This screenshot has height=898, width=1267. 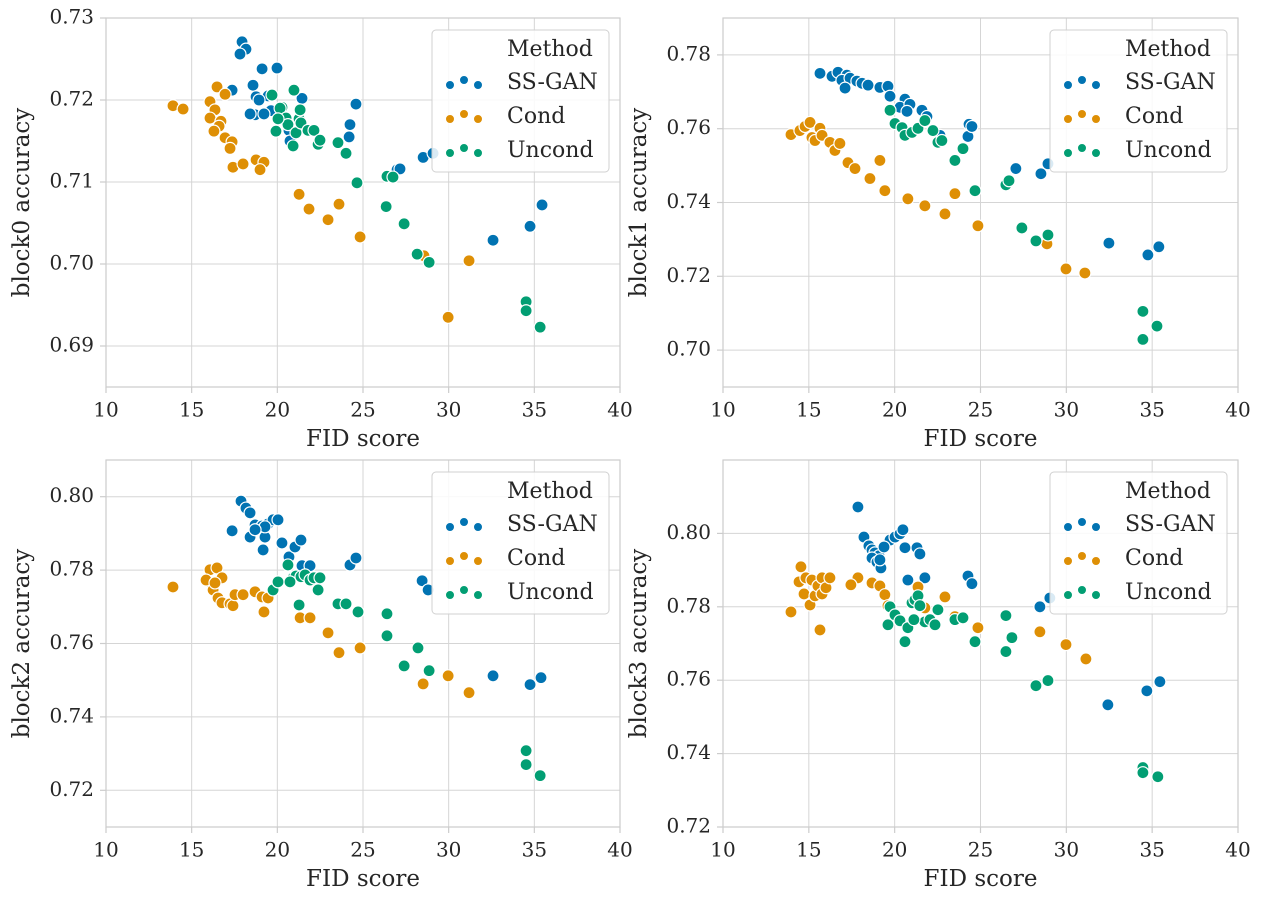 I want to click on x-tick-label: 25, so click(x=362, y=410).